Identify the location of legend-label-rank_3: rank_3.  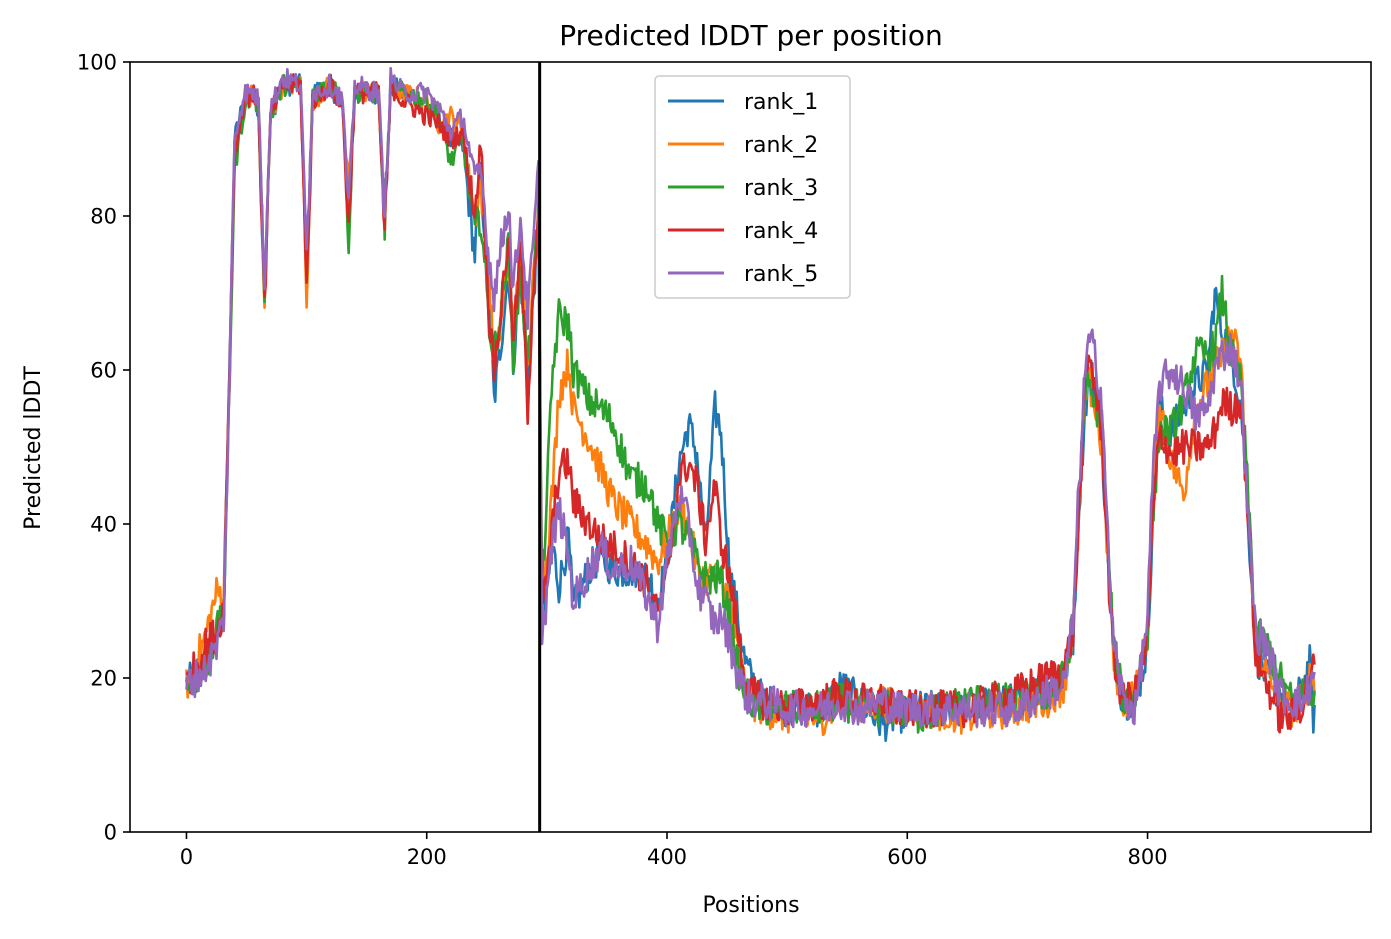
(781, 188).